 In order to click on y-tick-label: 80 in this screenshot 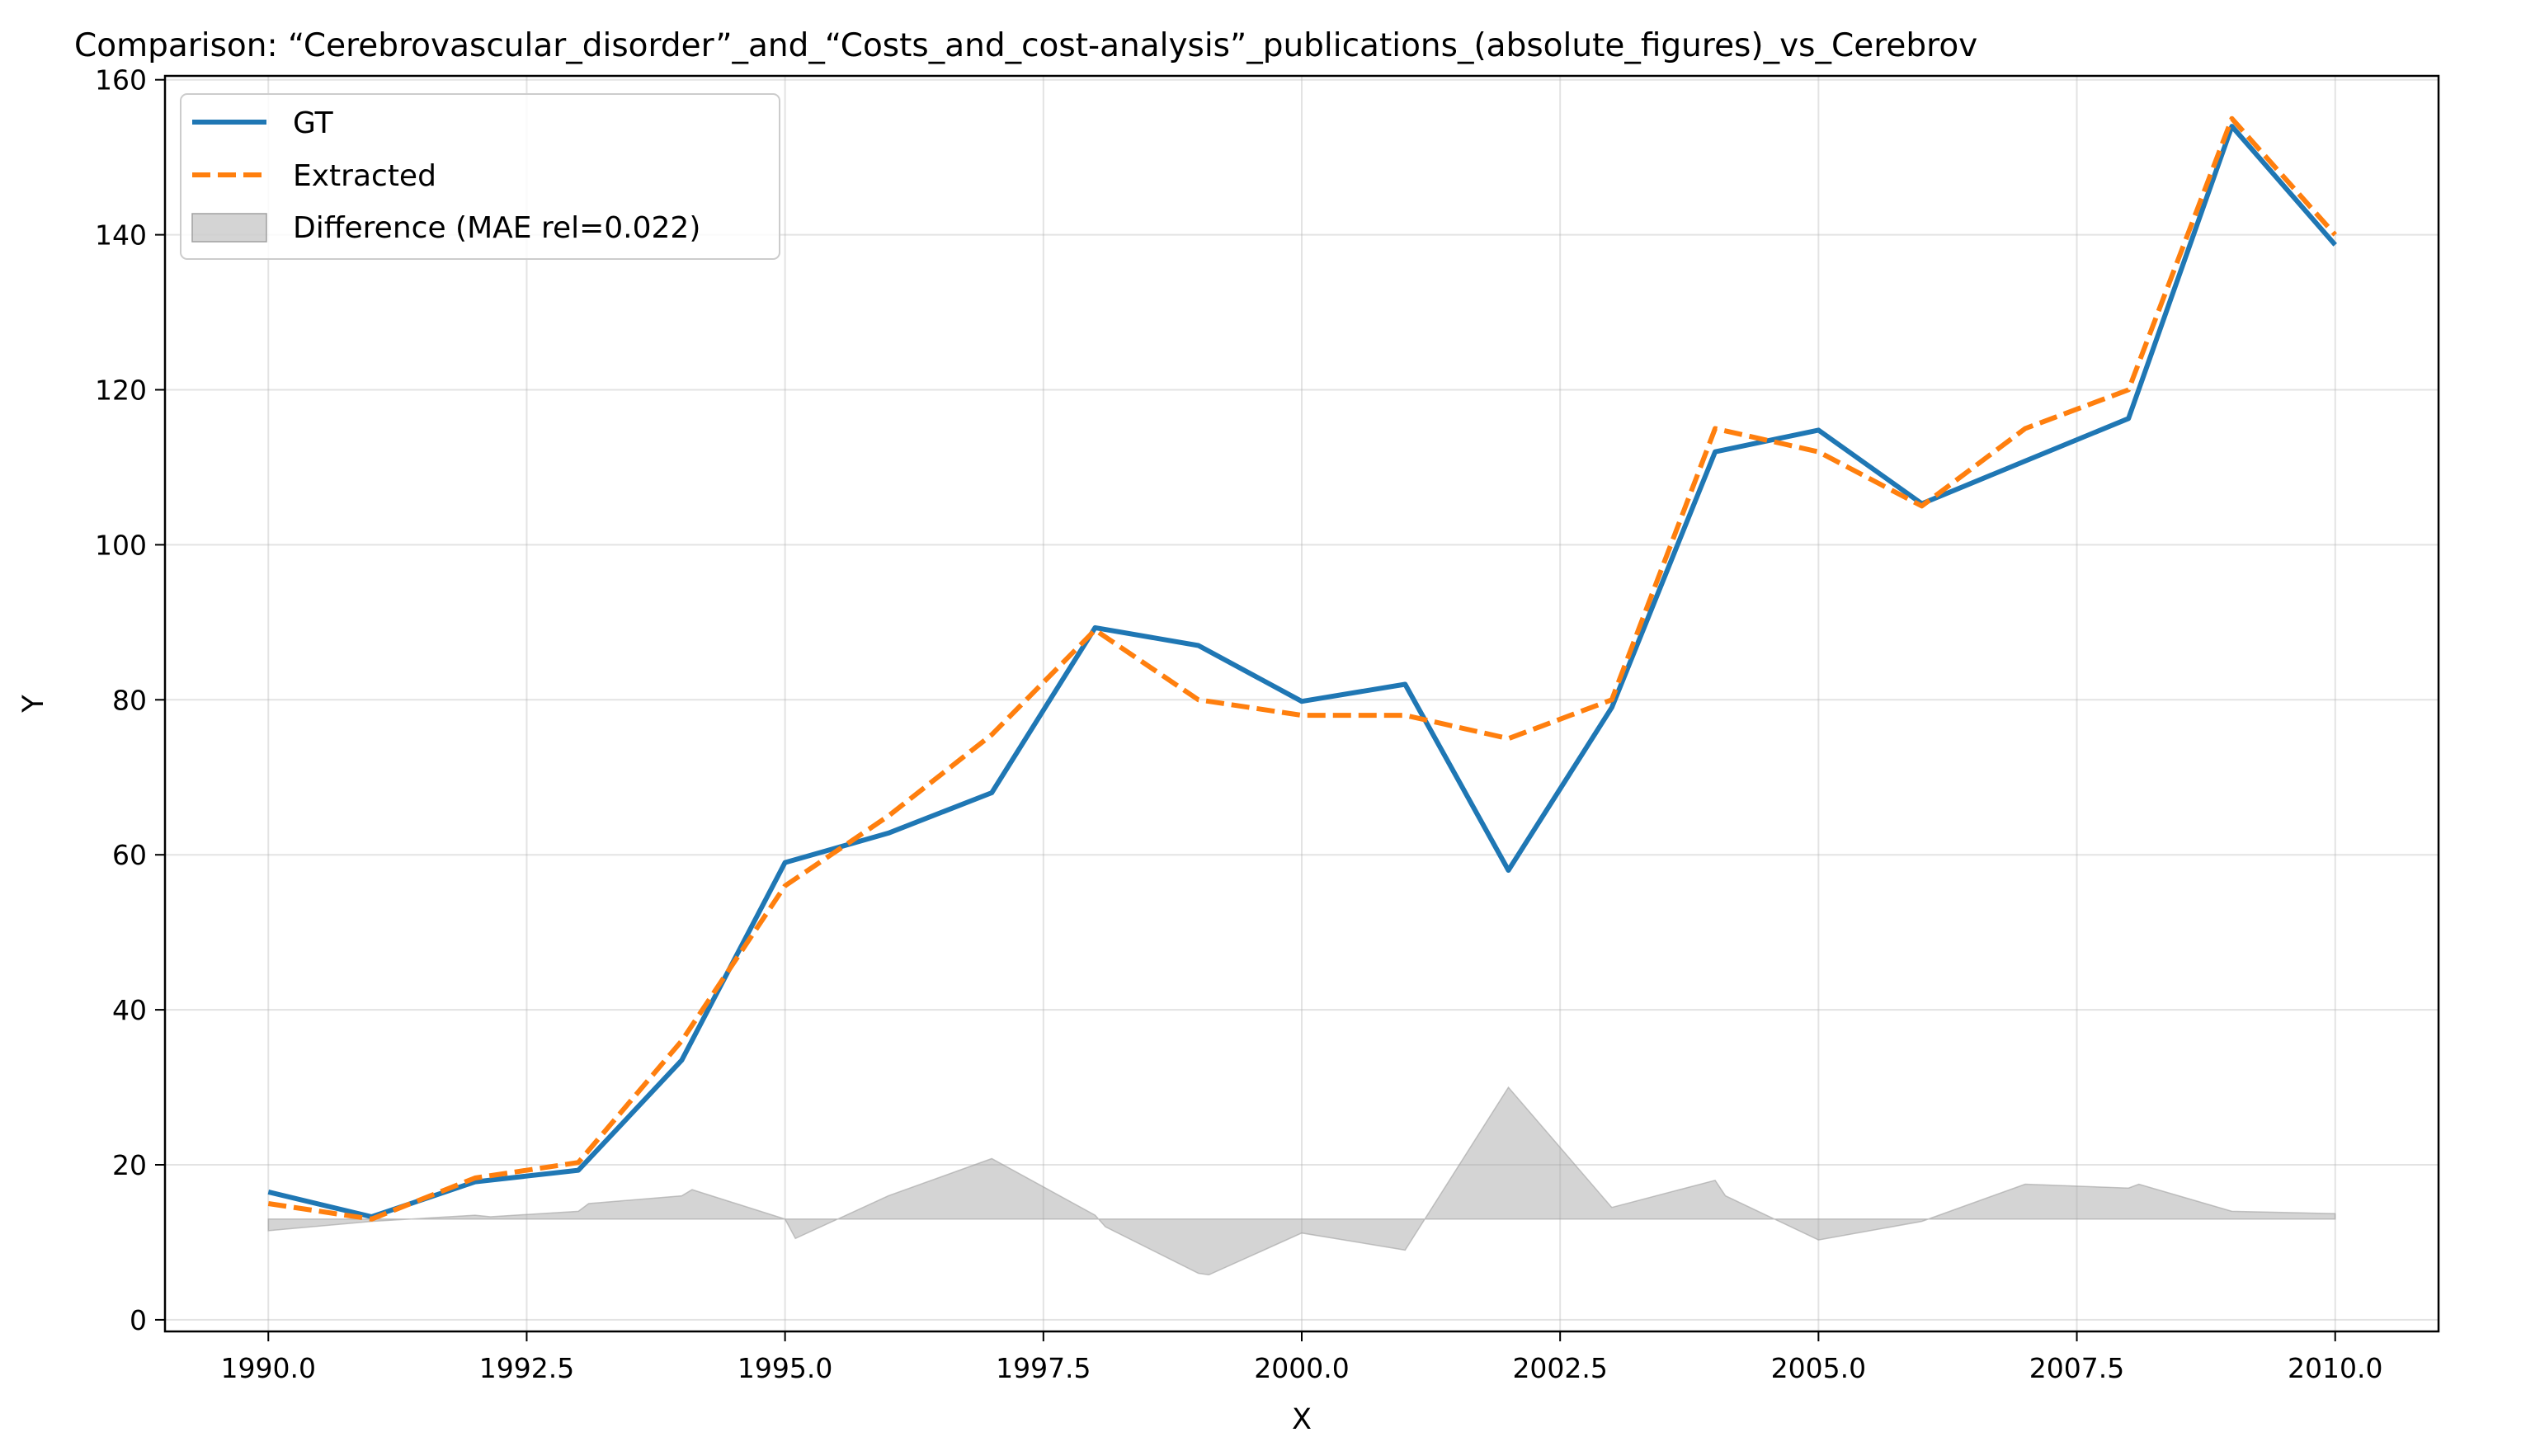, I will do `click(129, 700)`.